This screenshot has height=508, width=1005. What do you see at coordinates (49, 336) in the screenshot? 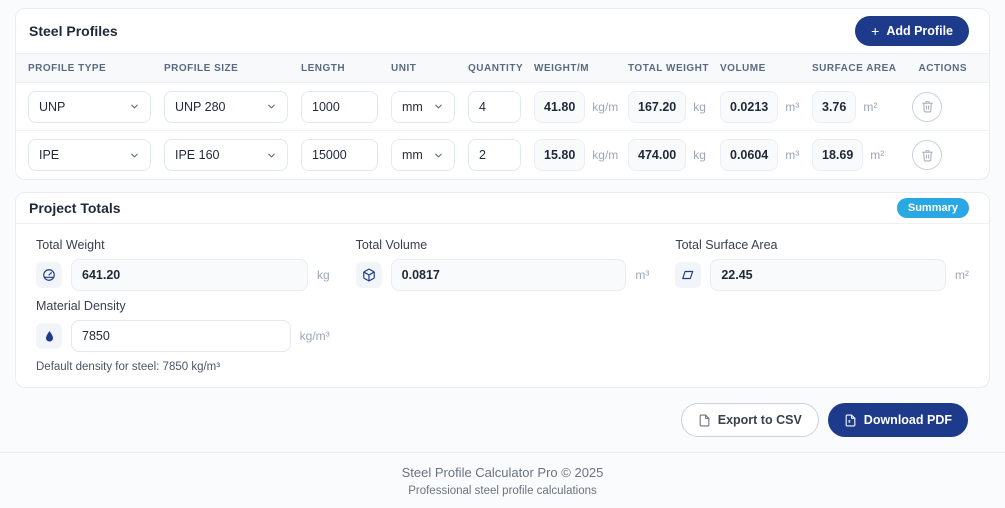
I see `droplet-icon` at bounding box center [49, 336].